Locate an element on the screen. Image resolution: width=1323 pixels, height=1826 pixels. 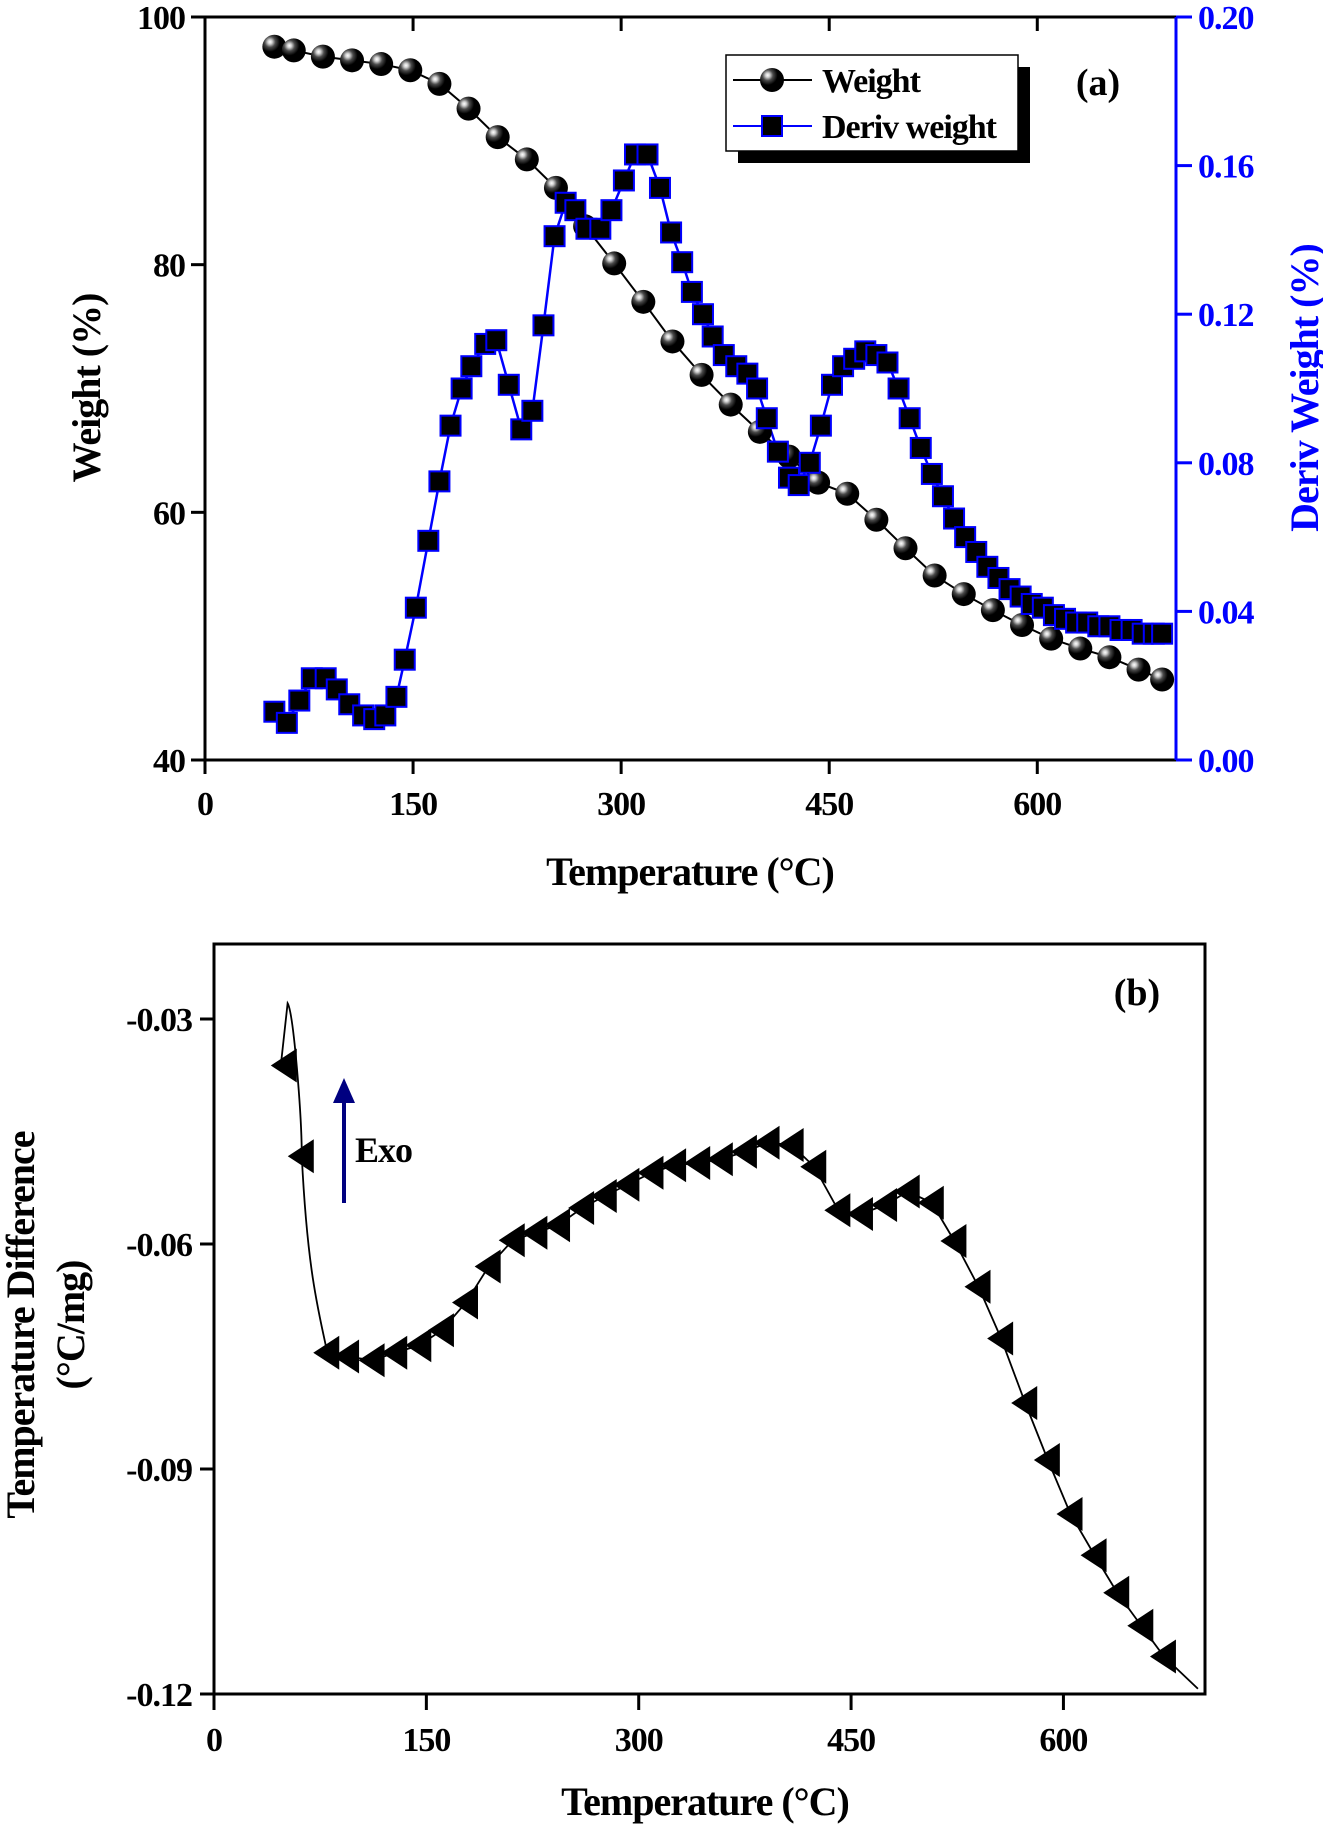
a-y-tick-label: 80 is located at coordinates (169, 266).